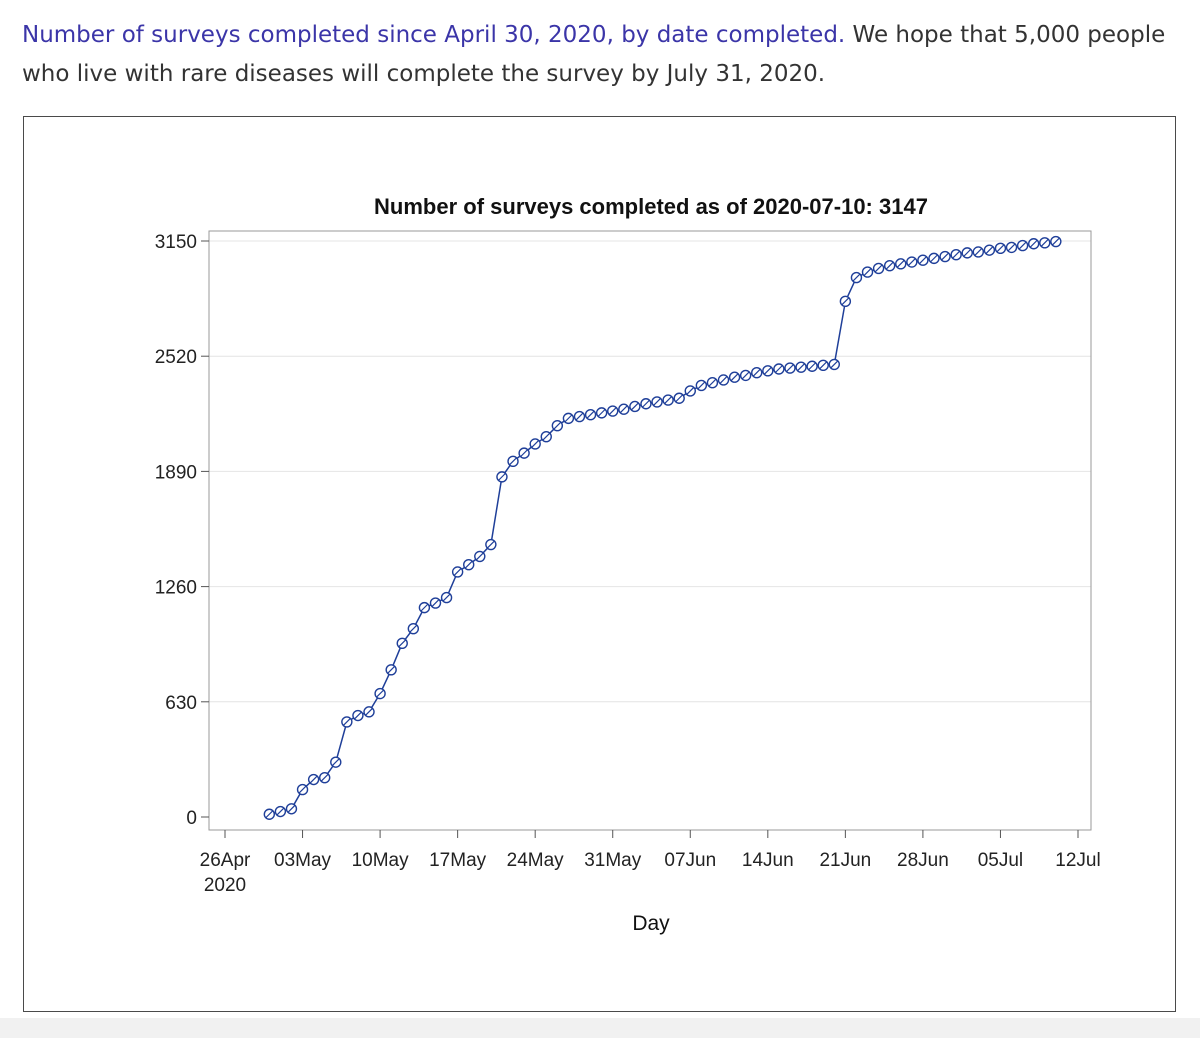 The width and height of the screenshot is (1200, 1038). What do you see at coordinates (923, 860) in the screenshot?
I see `x-tick-label: 28Jun` at bounding box center [923, 860].